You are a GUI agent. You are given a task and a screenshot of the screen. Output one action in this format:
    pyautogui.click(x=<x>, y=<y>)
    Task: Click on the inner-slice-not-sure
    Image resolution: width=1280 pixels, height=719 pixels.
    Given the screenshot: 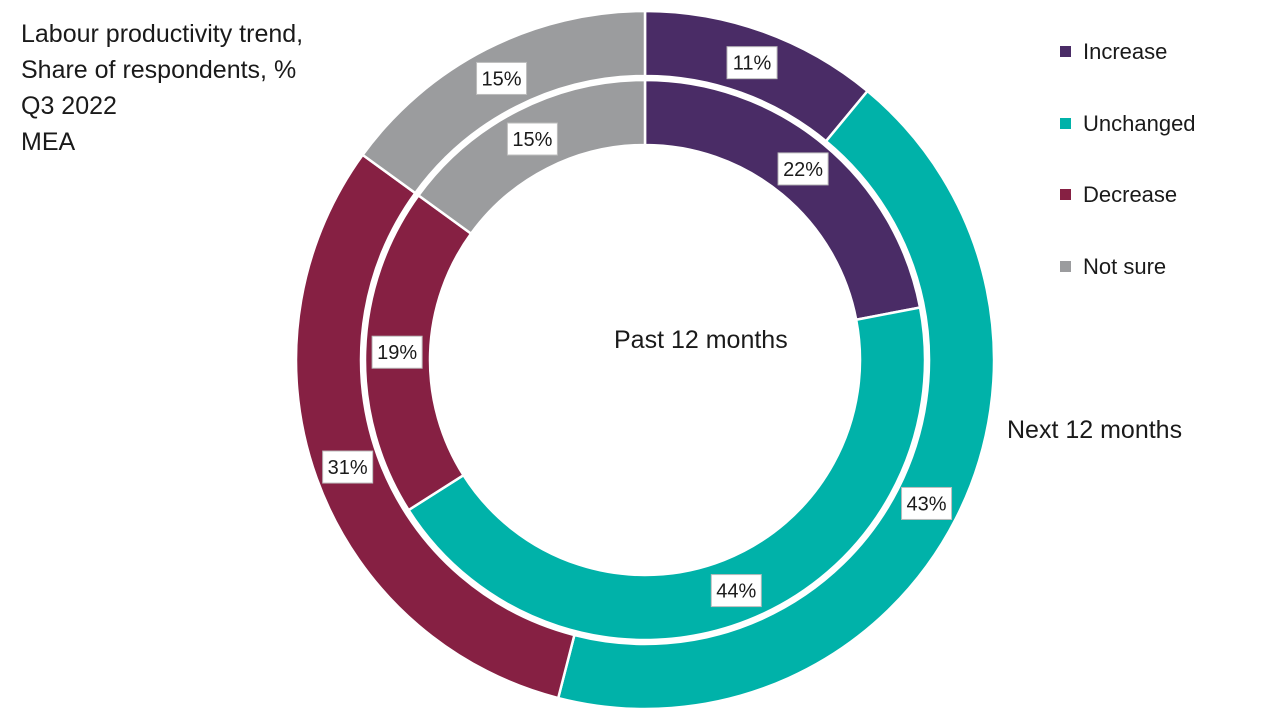 What is the action you would take?
    pyautogui.click(x=531, y=157)
    